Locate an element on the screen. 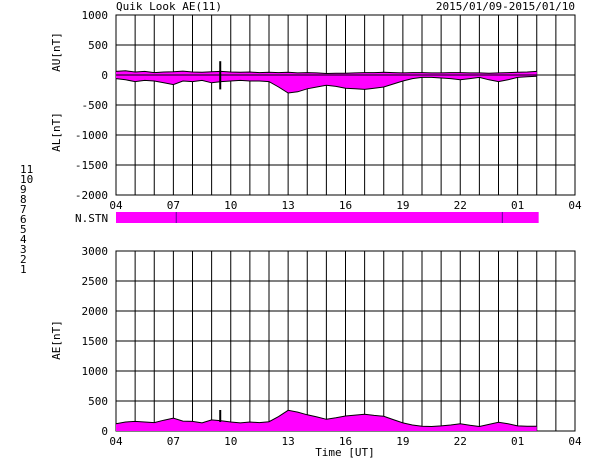 The image size is (590, 460). y-tick-label: -1000 is located at coordinates (91, 135).